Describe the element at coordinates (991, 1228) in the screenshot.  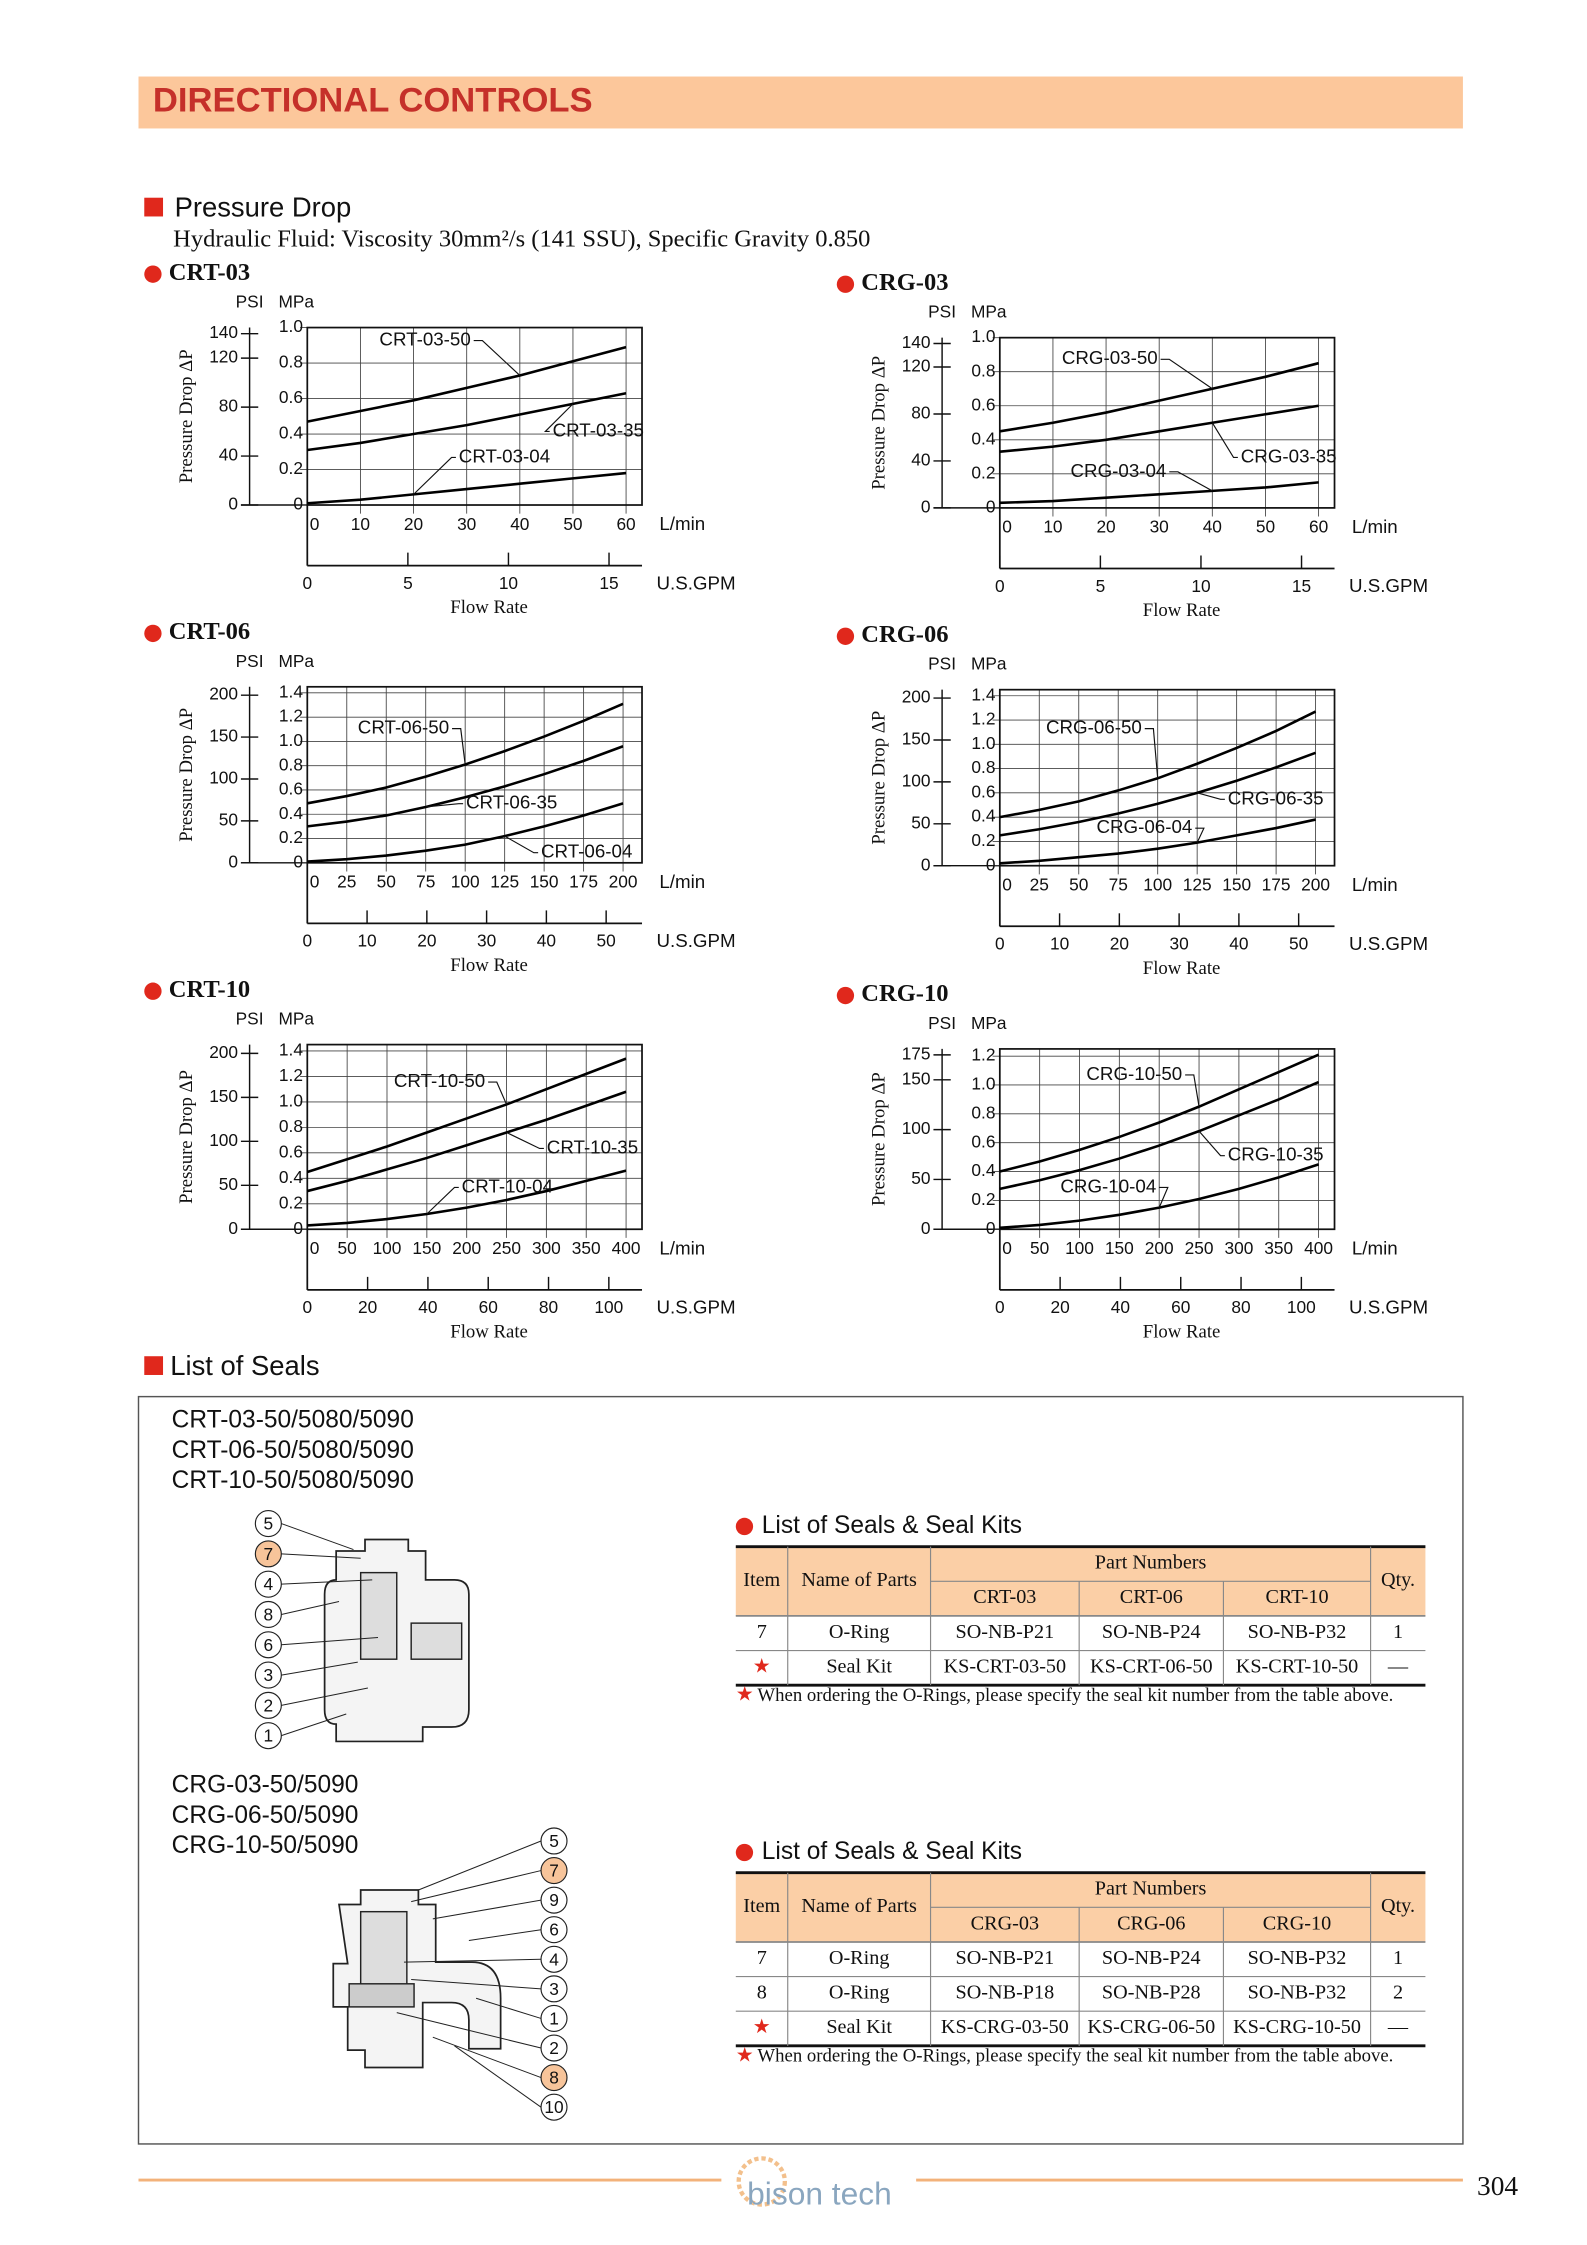
I see `y-tick-label: 0` at that location.